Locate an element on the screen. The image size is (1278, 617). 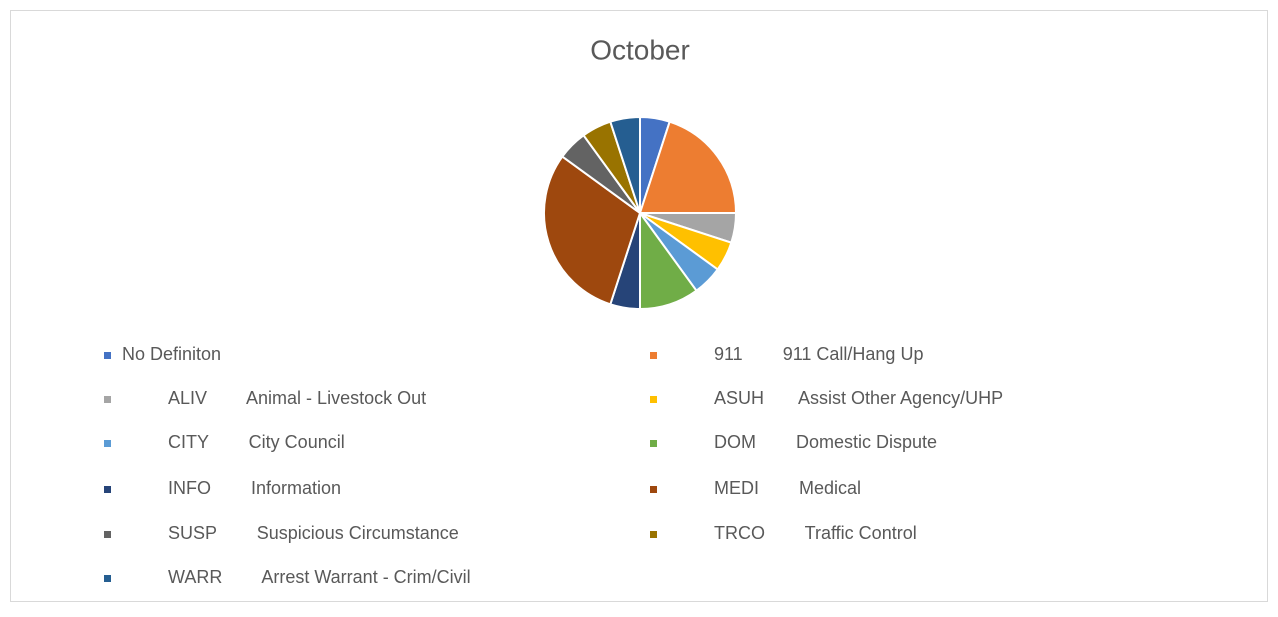
legend-label: INFO Information is located at coordinates (254, 488).